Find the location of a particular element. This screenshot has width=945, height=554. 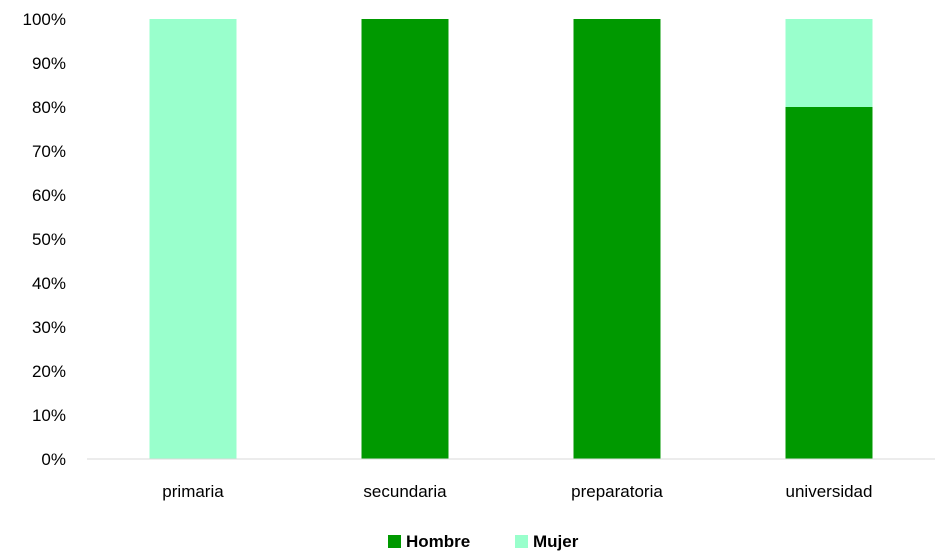

x-category-label: preparatoria is located at coordinates (617, 491).